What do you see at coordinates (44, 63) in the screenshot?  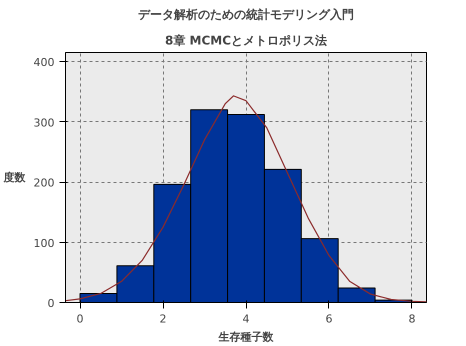 I see `y-tick-label: 400` at bounding box center [44, 63].